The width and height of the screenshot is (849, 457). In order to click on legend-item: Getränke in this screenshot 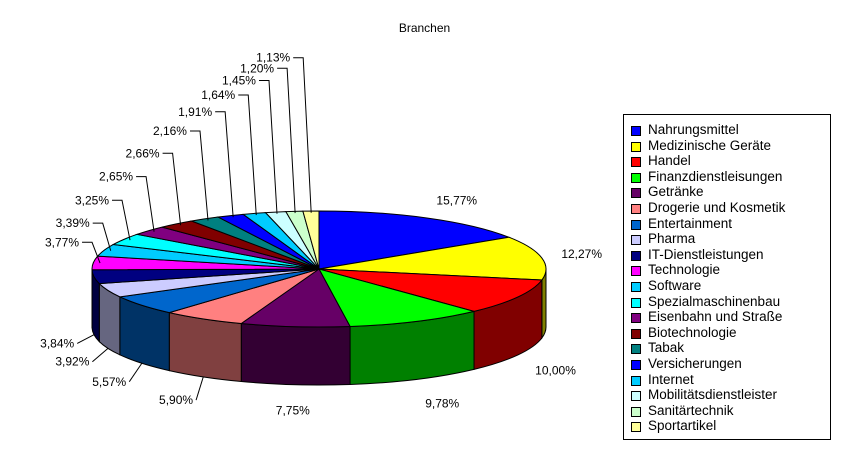, I will do `click(667, 192)`.